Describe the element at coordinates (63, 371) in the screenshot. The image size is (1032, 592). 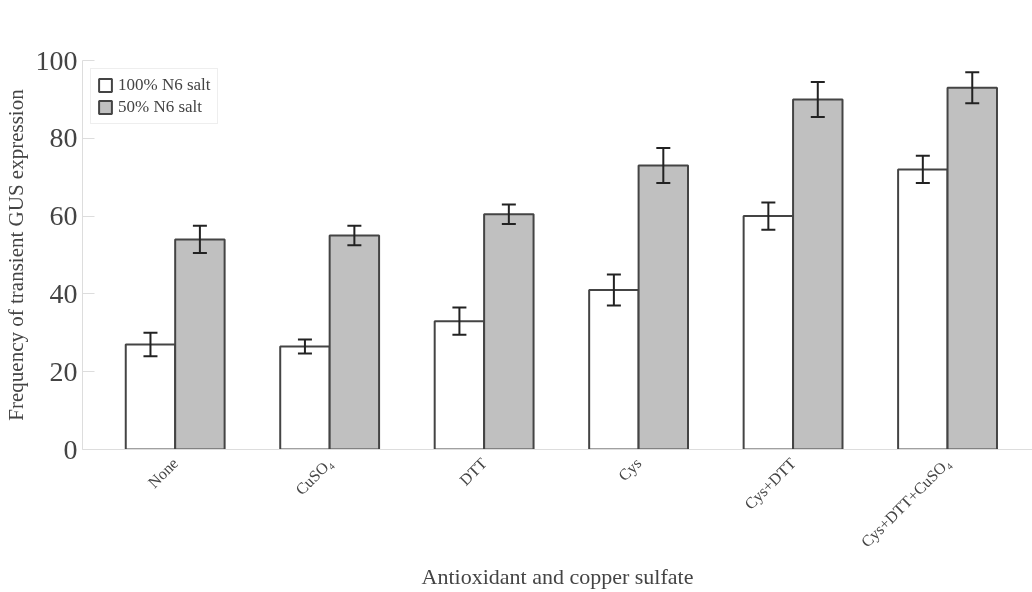
I see `y-tick-label: 20` at that location.